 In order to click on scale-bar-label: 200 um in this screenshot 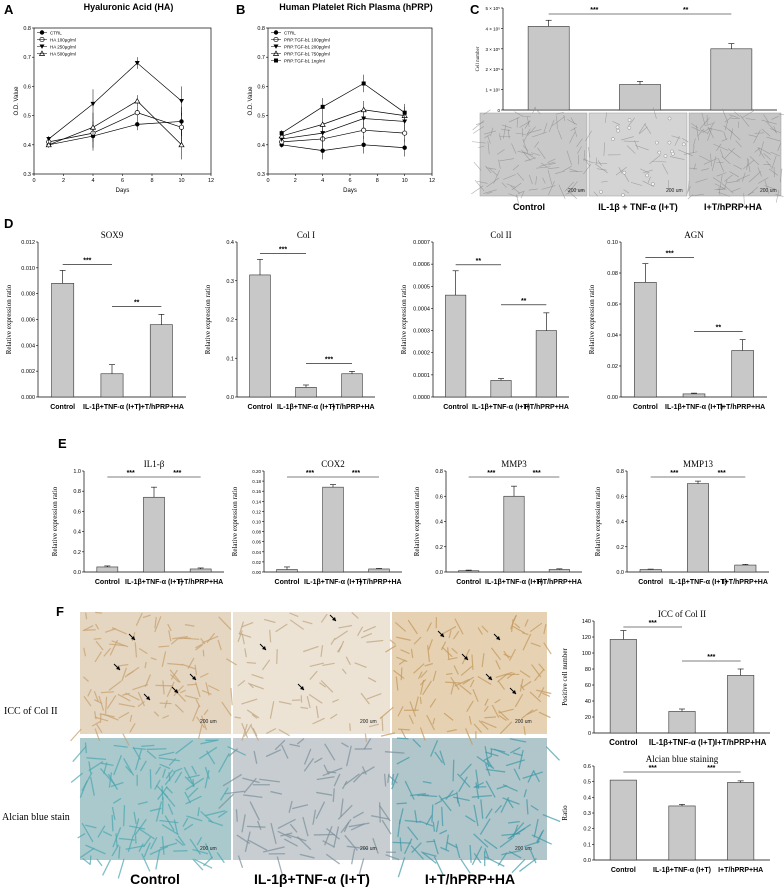, I will do `click(208, 722)`.